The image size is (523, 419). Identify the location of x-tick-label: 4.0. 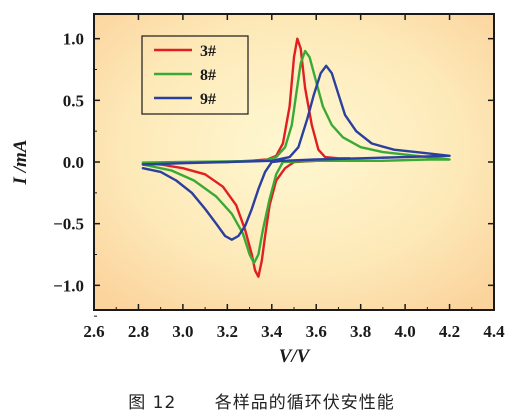
(404, 331).